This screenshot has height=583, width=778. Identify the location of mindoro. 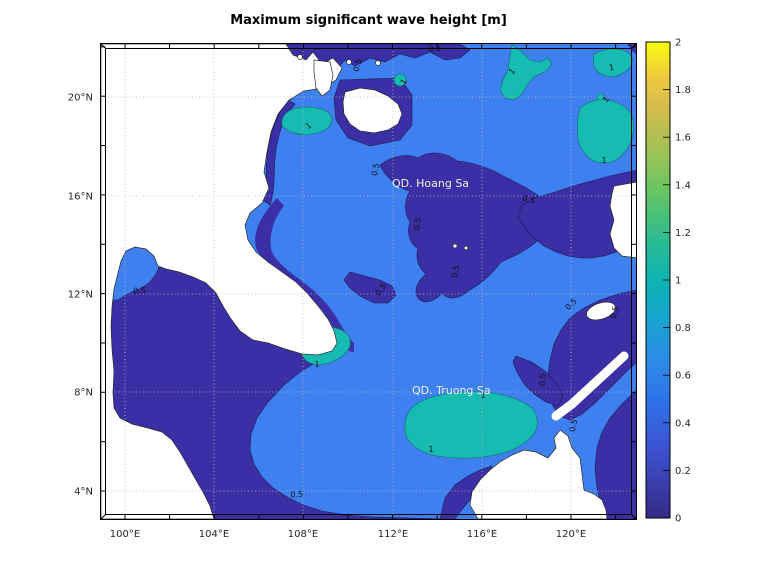
(601, 311).